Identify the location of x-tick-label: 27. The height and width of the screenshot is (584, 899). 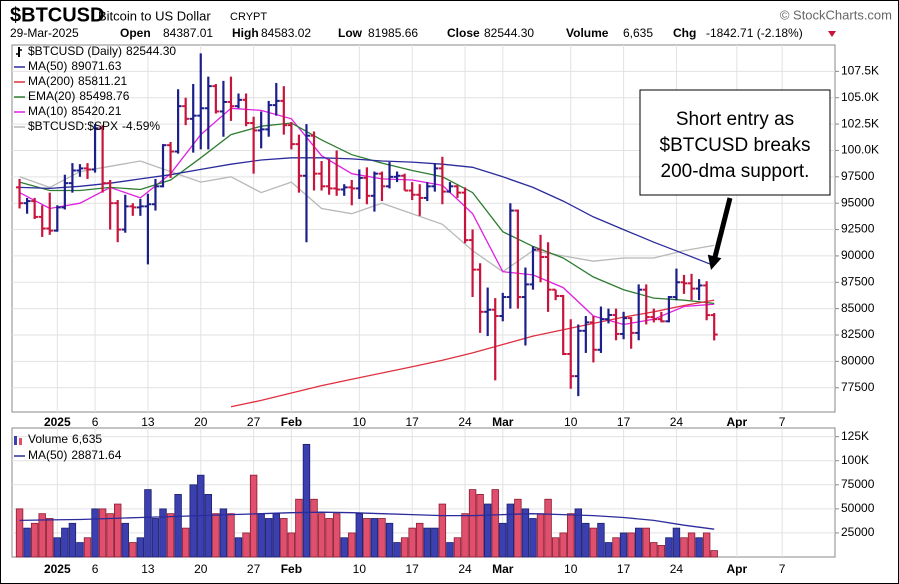
(254, 569).